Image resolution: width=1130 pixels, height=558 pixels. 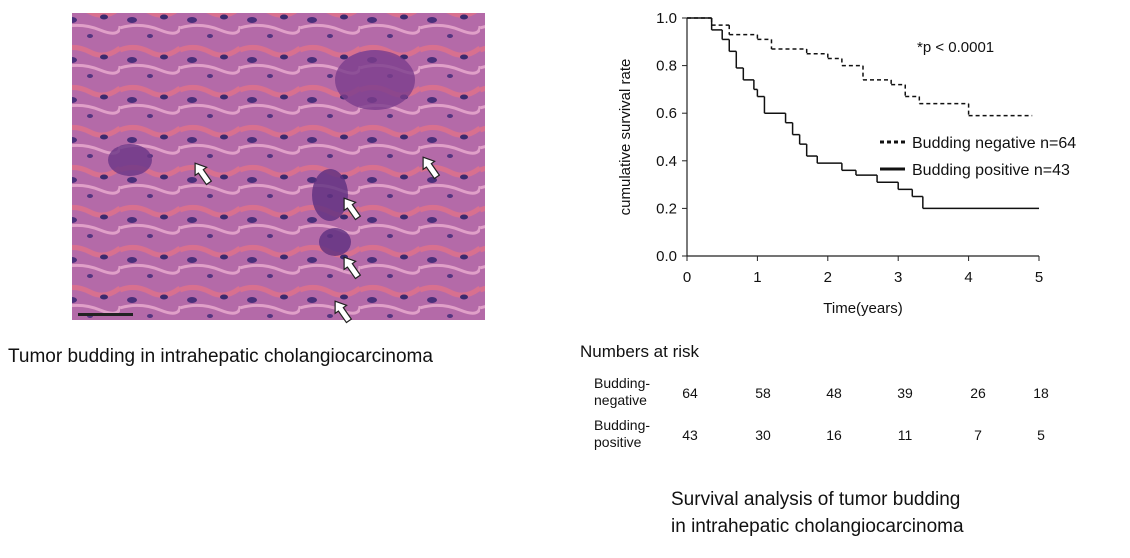 I want to click on y-tick-label: 0.4, so click(x=666, y=161).